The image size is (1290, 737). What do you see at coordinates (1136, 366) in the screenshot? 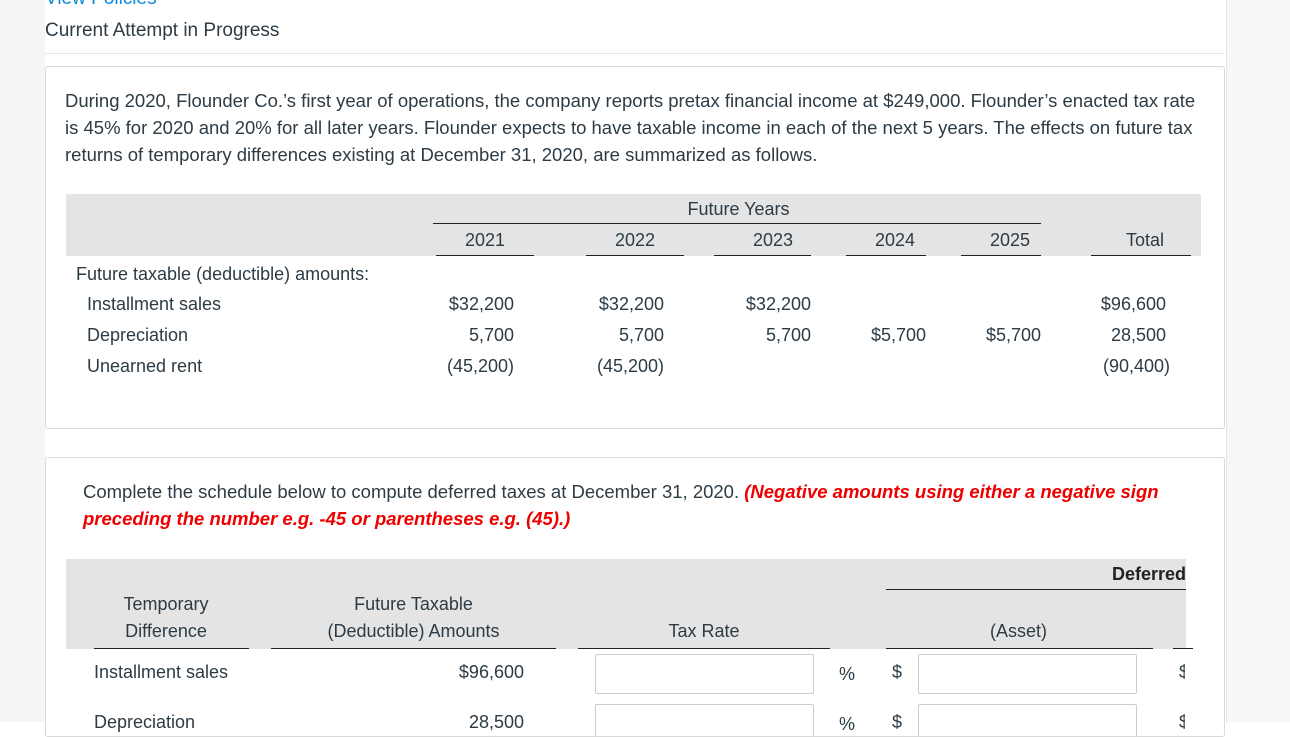
I see `cell: (90,400)` at bounding box center [1136, 366].